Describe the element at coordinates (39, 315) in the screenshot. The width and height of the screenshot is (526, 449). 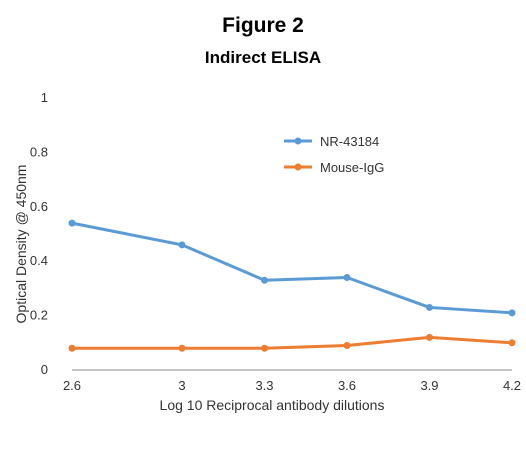
I see `y-tick-label: 0.2` at that location.